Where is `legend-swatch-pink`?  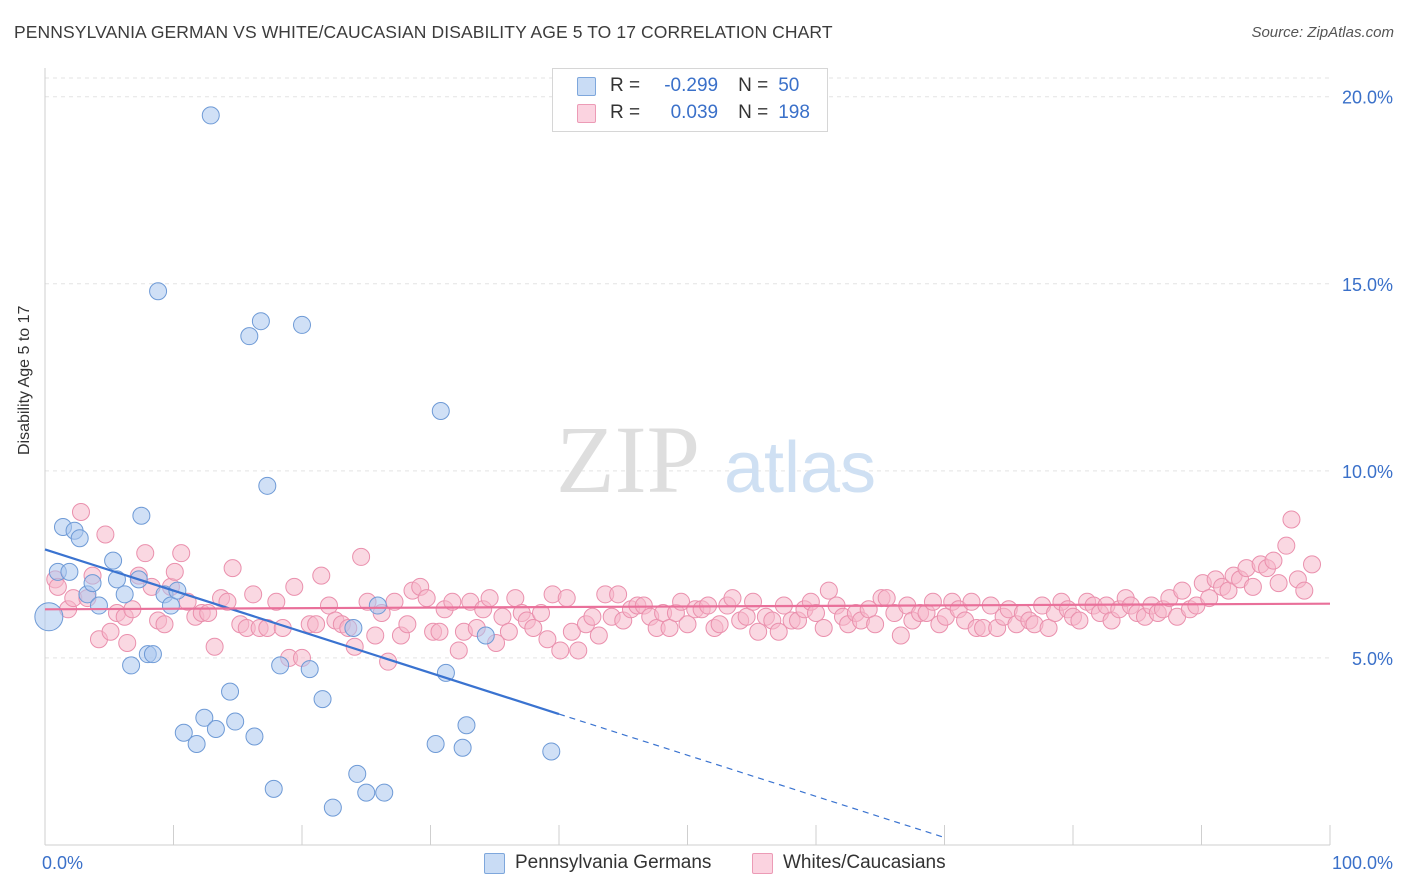
legend-swatch-pink is located at coordinates (586, 113).